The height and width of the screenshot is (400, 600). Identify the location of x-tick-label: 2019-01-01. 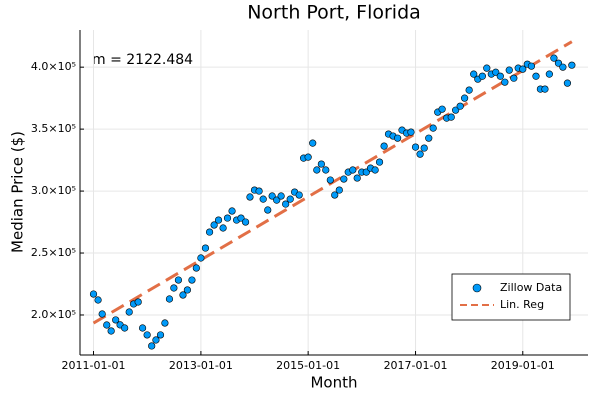
(523, 365).